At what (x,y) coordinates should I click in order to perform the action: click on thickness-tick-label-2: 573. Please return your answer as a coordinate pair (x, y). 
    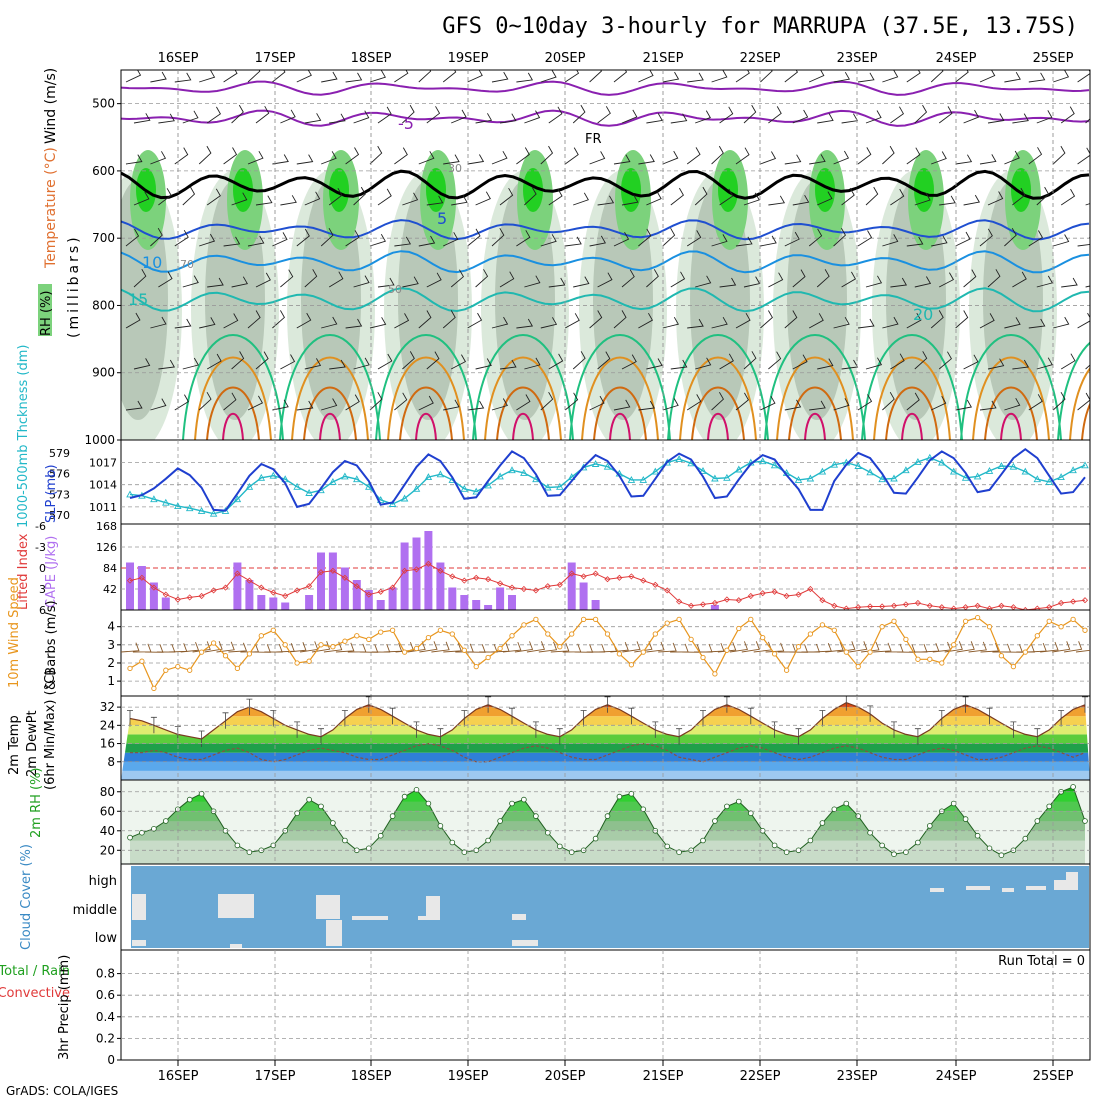
    Looking at the image, I should click on (59, 494).